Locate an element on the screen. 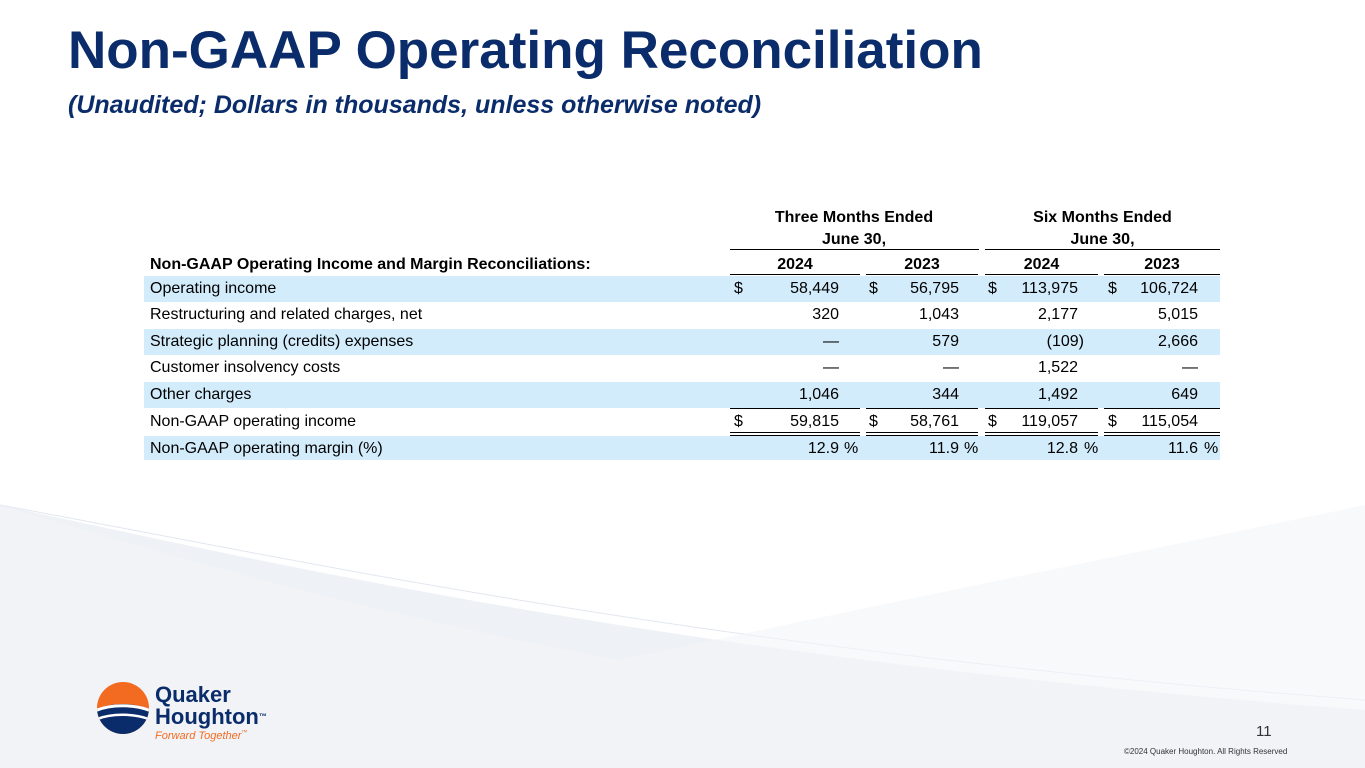  table-cell: 2,666 is located at coordinates (1177, 341).